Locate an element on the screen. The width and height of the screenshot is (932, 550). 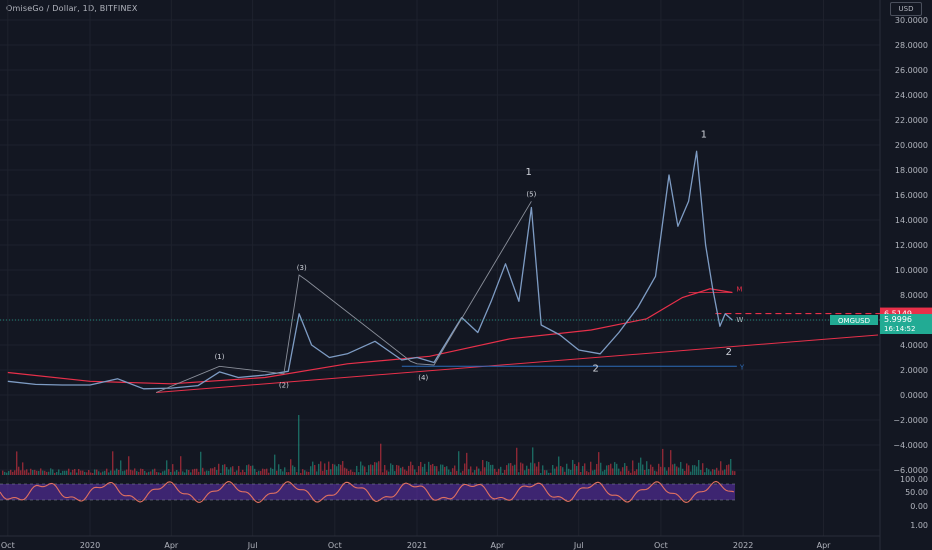
level-m-label: M is located at coordinates (739, 290).